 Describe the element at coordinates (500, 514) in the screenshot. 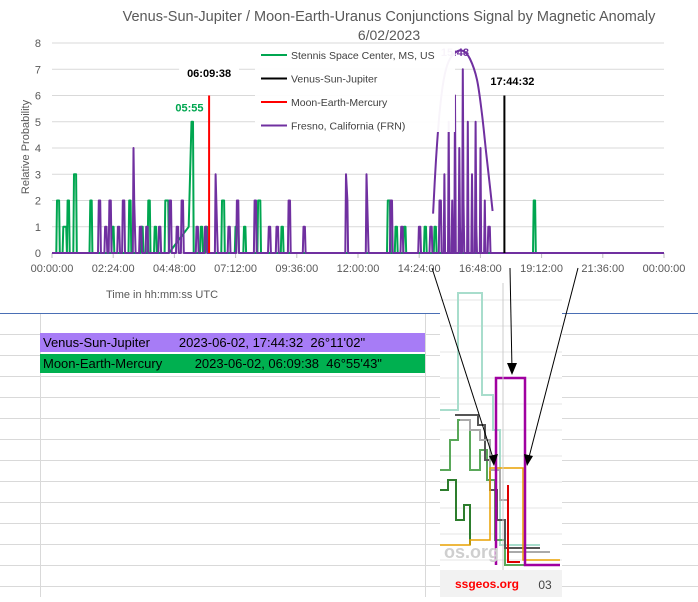

I see `inset-trace-orange` at that location.